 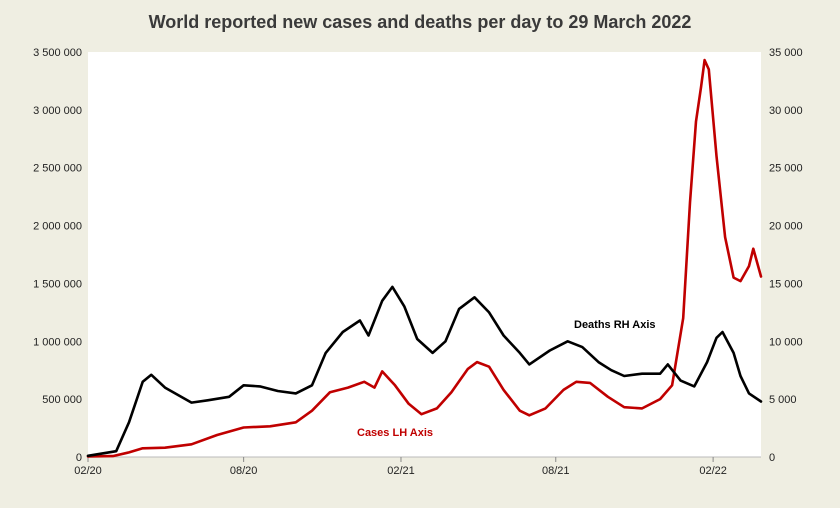 What do you see at coordinates (713, 471) in the screenshot?
I see `x-axis-tick-label: 02/22` at bounding box center [713, 471].